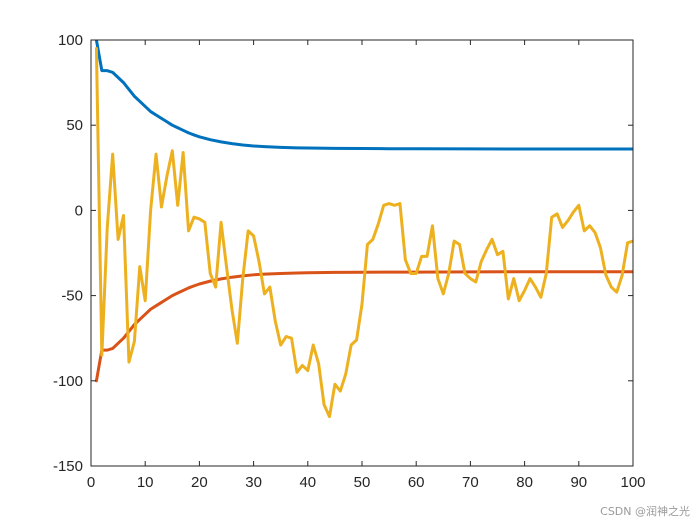 The width and height of the screenshot is (700, 525). What do you see at coordinates (253, 482) in the screenshot?
I see `x-tick-label: 30` at bounding box center [253, 482].